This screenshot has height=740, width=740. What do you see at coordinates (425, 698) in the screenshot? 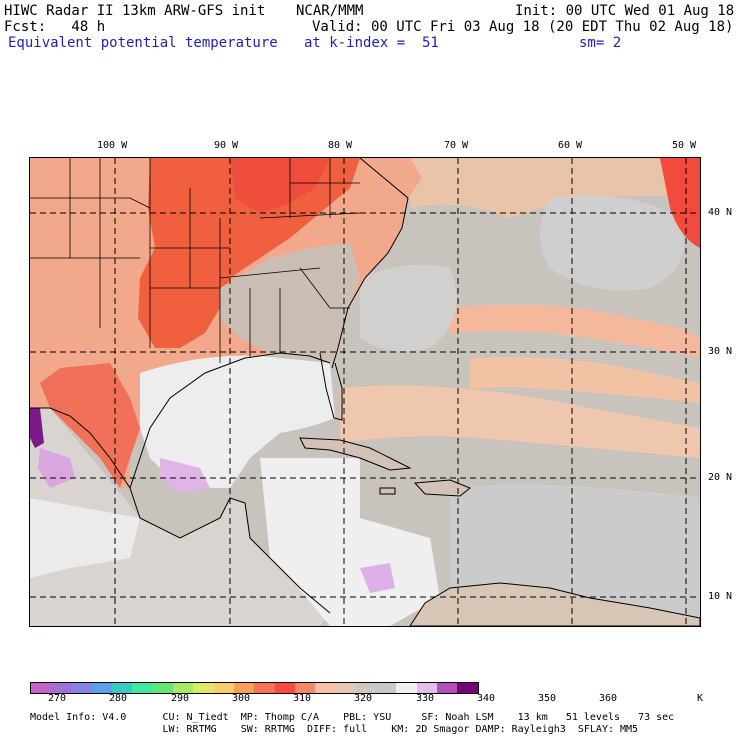
I see `legend-tick-330: 330` at bounding box center [425, 698].